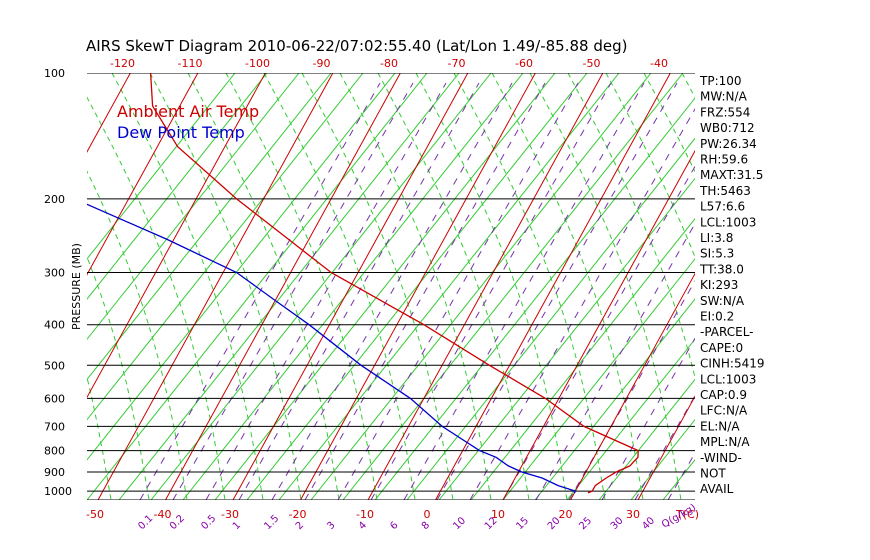  I want to click on stability-index: PW:26.34, so click(728, 144).